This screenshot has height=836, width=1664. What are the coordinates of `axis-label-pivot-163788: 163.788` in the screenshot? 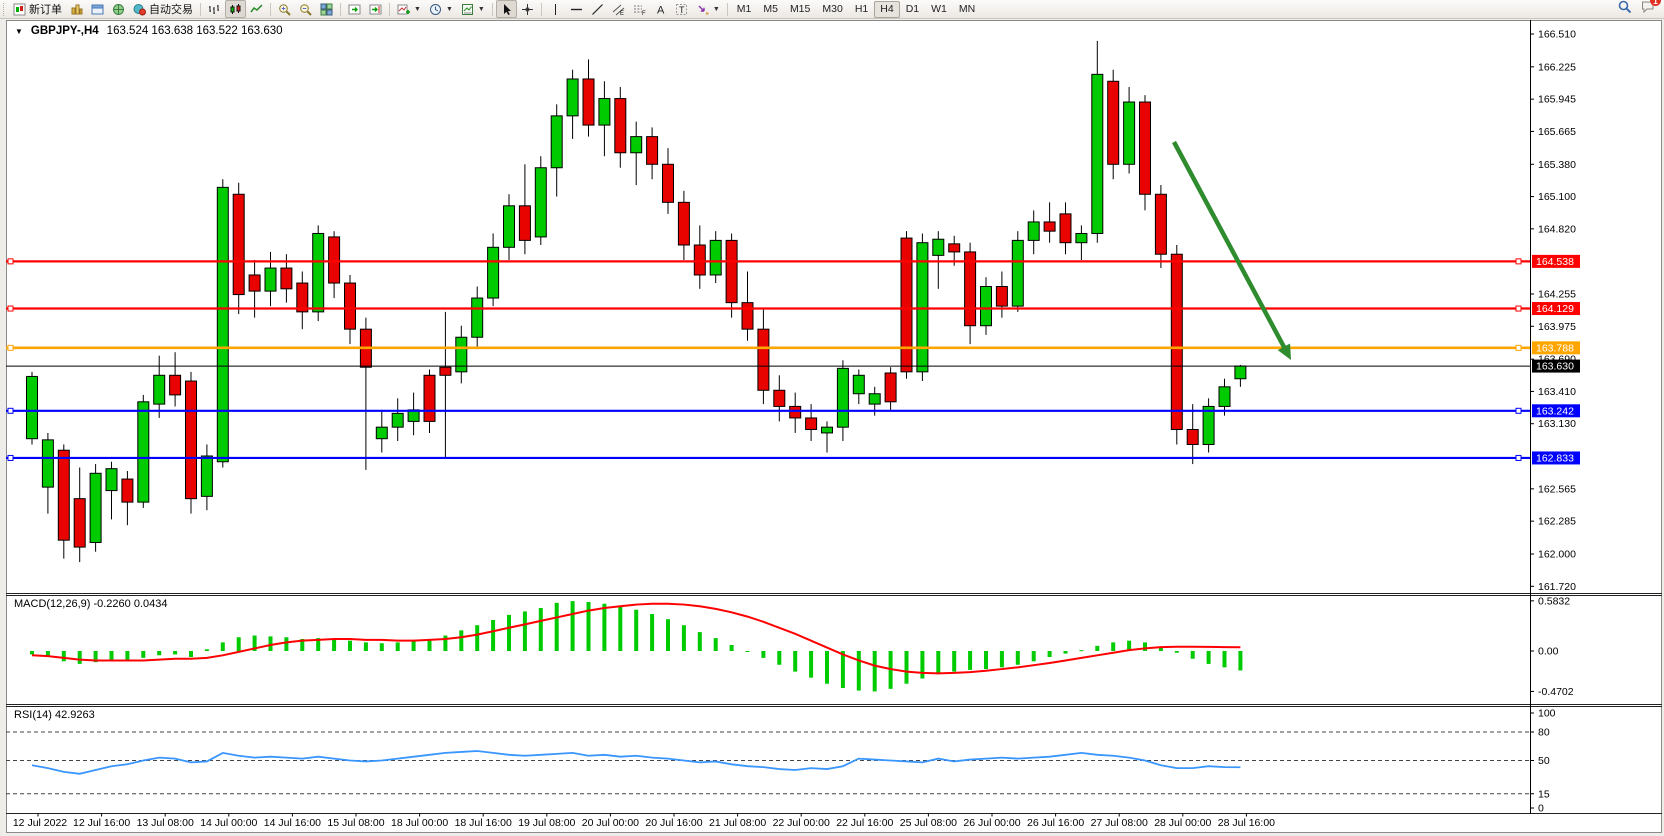 It's located at (1556, 348).